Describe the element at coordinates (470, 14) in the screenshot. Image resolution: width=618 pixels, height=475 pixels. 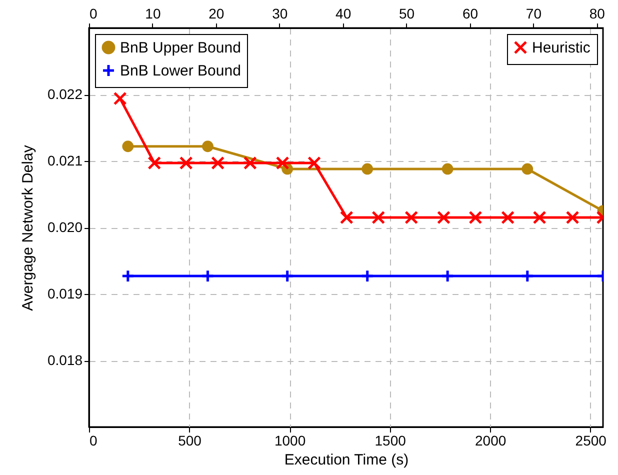
I see `x2-tick-label: 60` at that location.